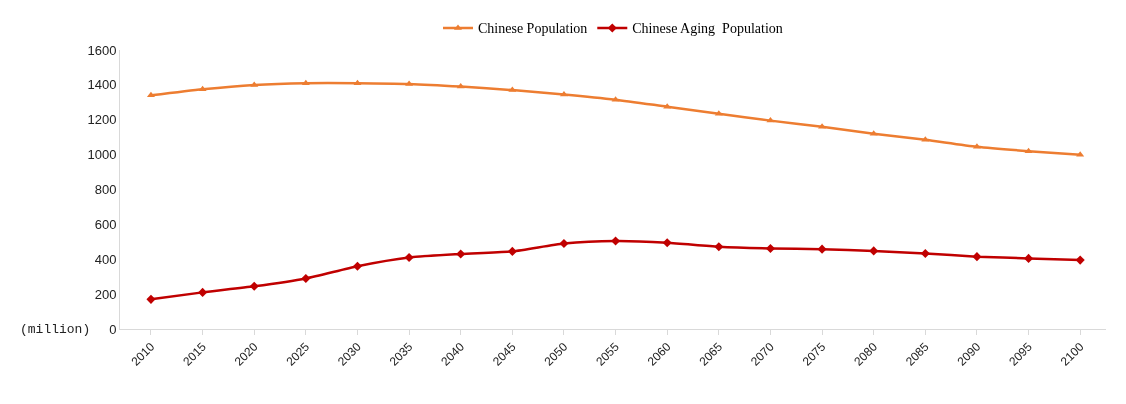 The height and width of the screenshot is (404, 1126). I want to click on y-tick-label: 200, so click(105, 294).